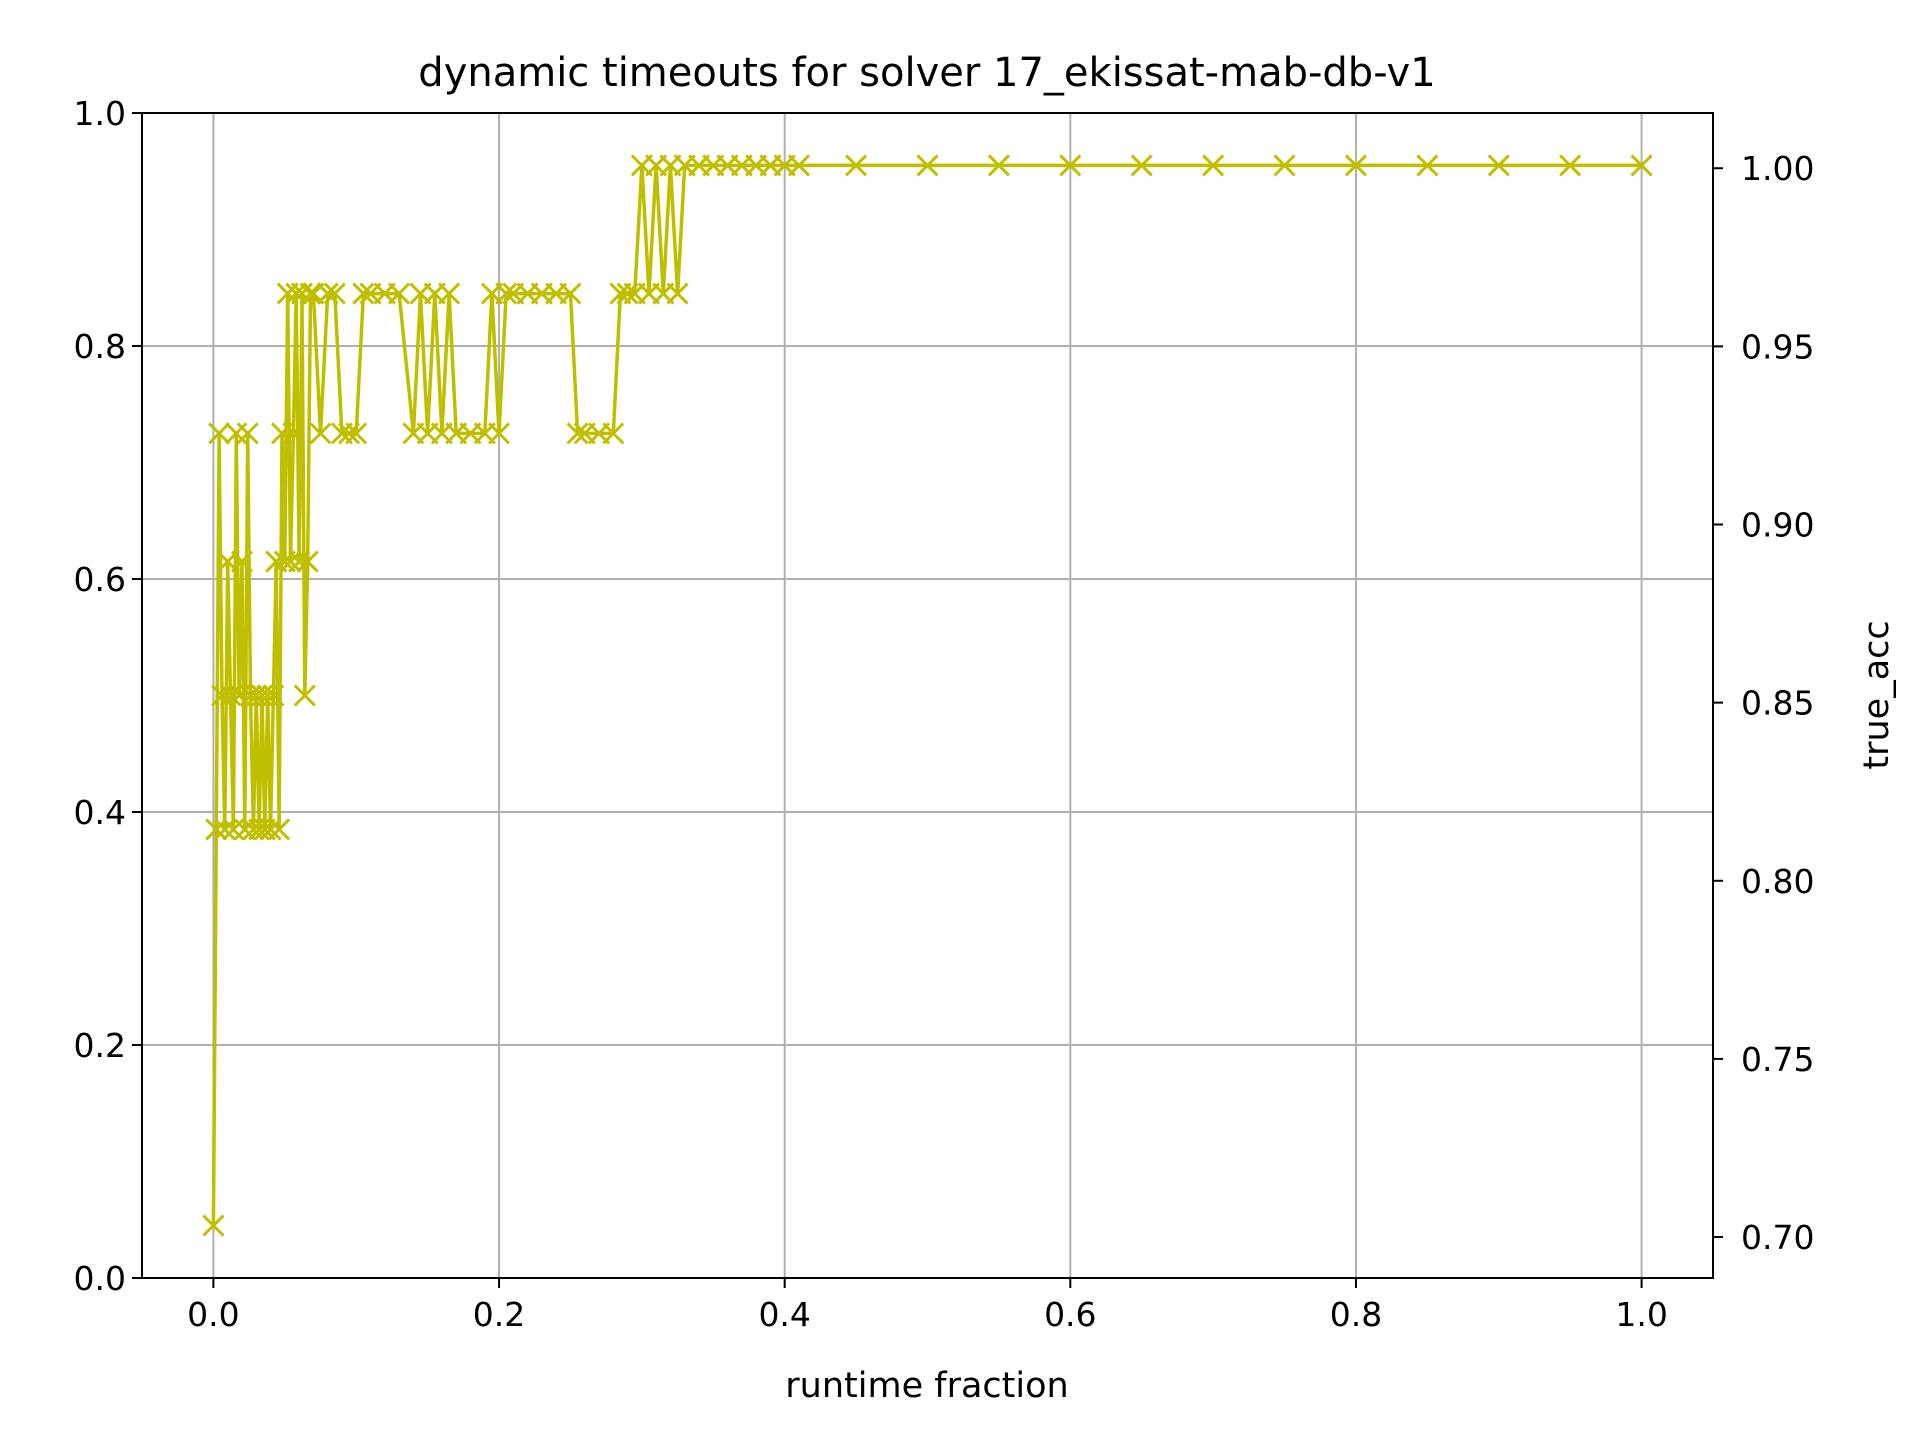  What do you see at coordinates (100, 1278) in the screenshot?
I see `y-tick-label: 0.0` at bounding box center [100, 1278].